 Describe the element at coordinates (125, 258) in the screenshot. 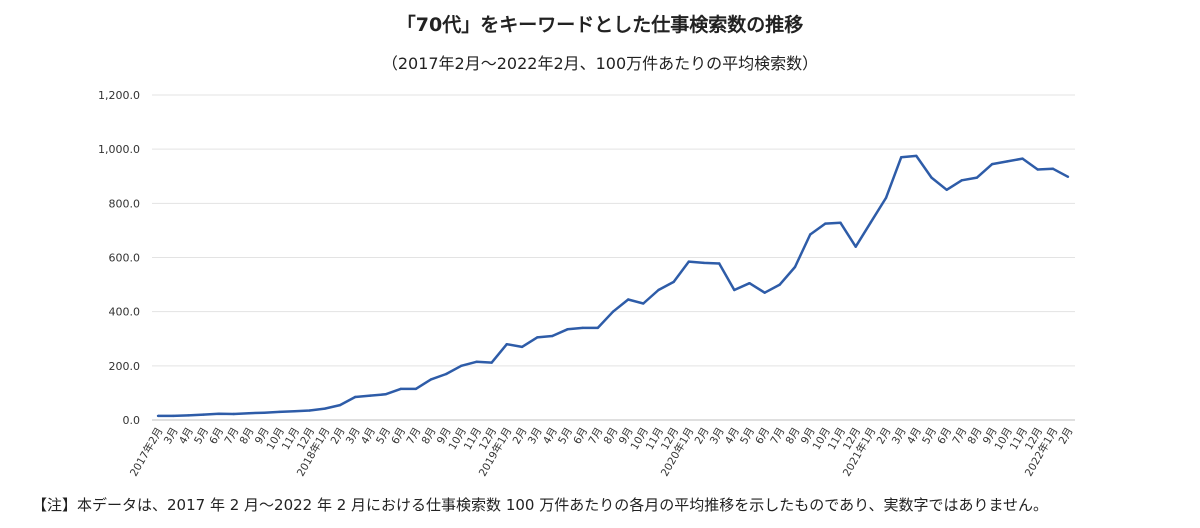

I see `y-tick-label: 600.0` at that location.